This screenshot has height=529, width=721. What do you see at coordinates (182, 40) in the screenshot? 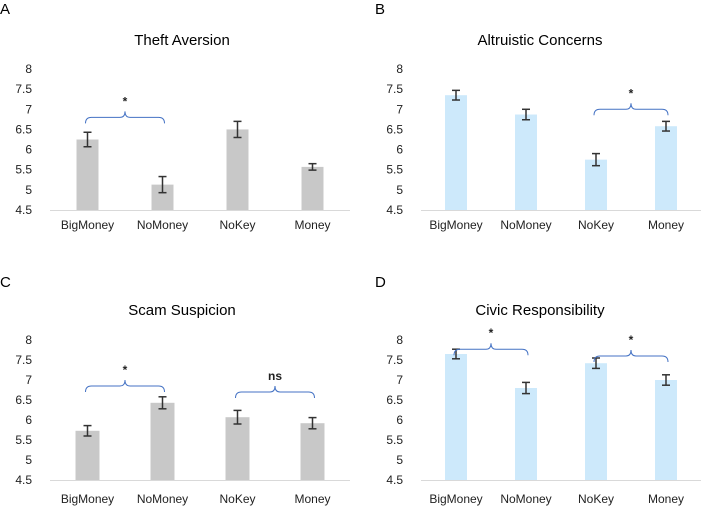
I see `chart-title-a: Theft Aversion` at bounding box center [182, 40].